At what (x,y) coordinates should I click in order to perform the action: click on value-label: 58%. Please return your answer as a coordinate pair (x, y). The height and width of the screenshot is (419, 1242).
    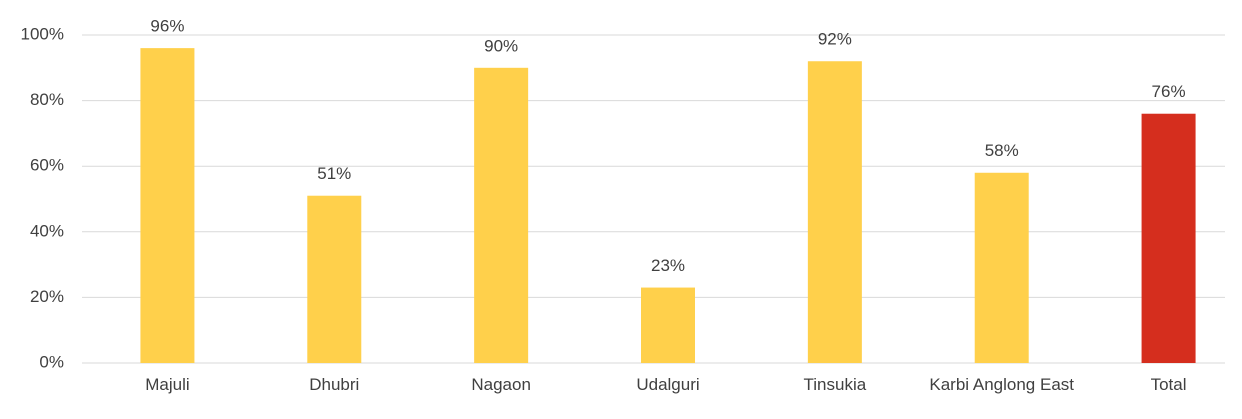
    Looking at the image, I should click on (1002, 150).